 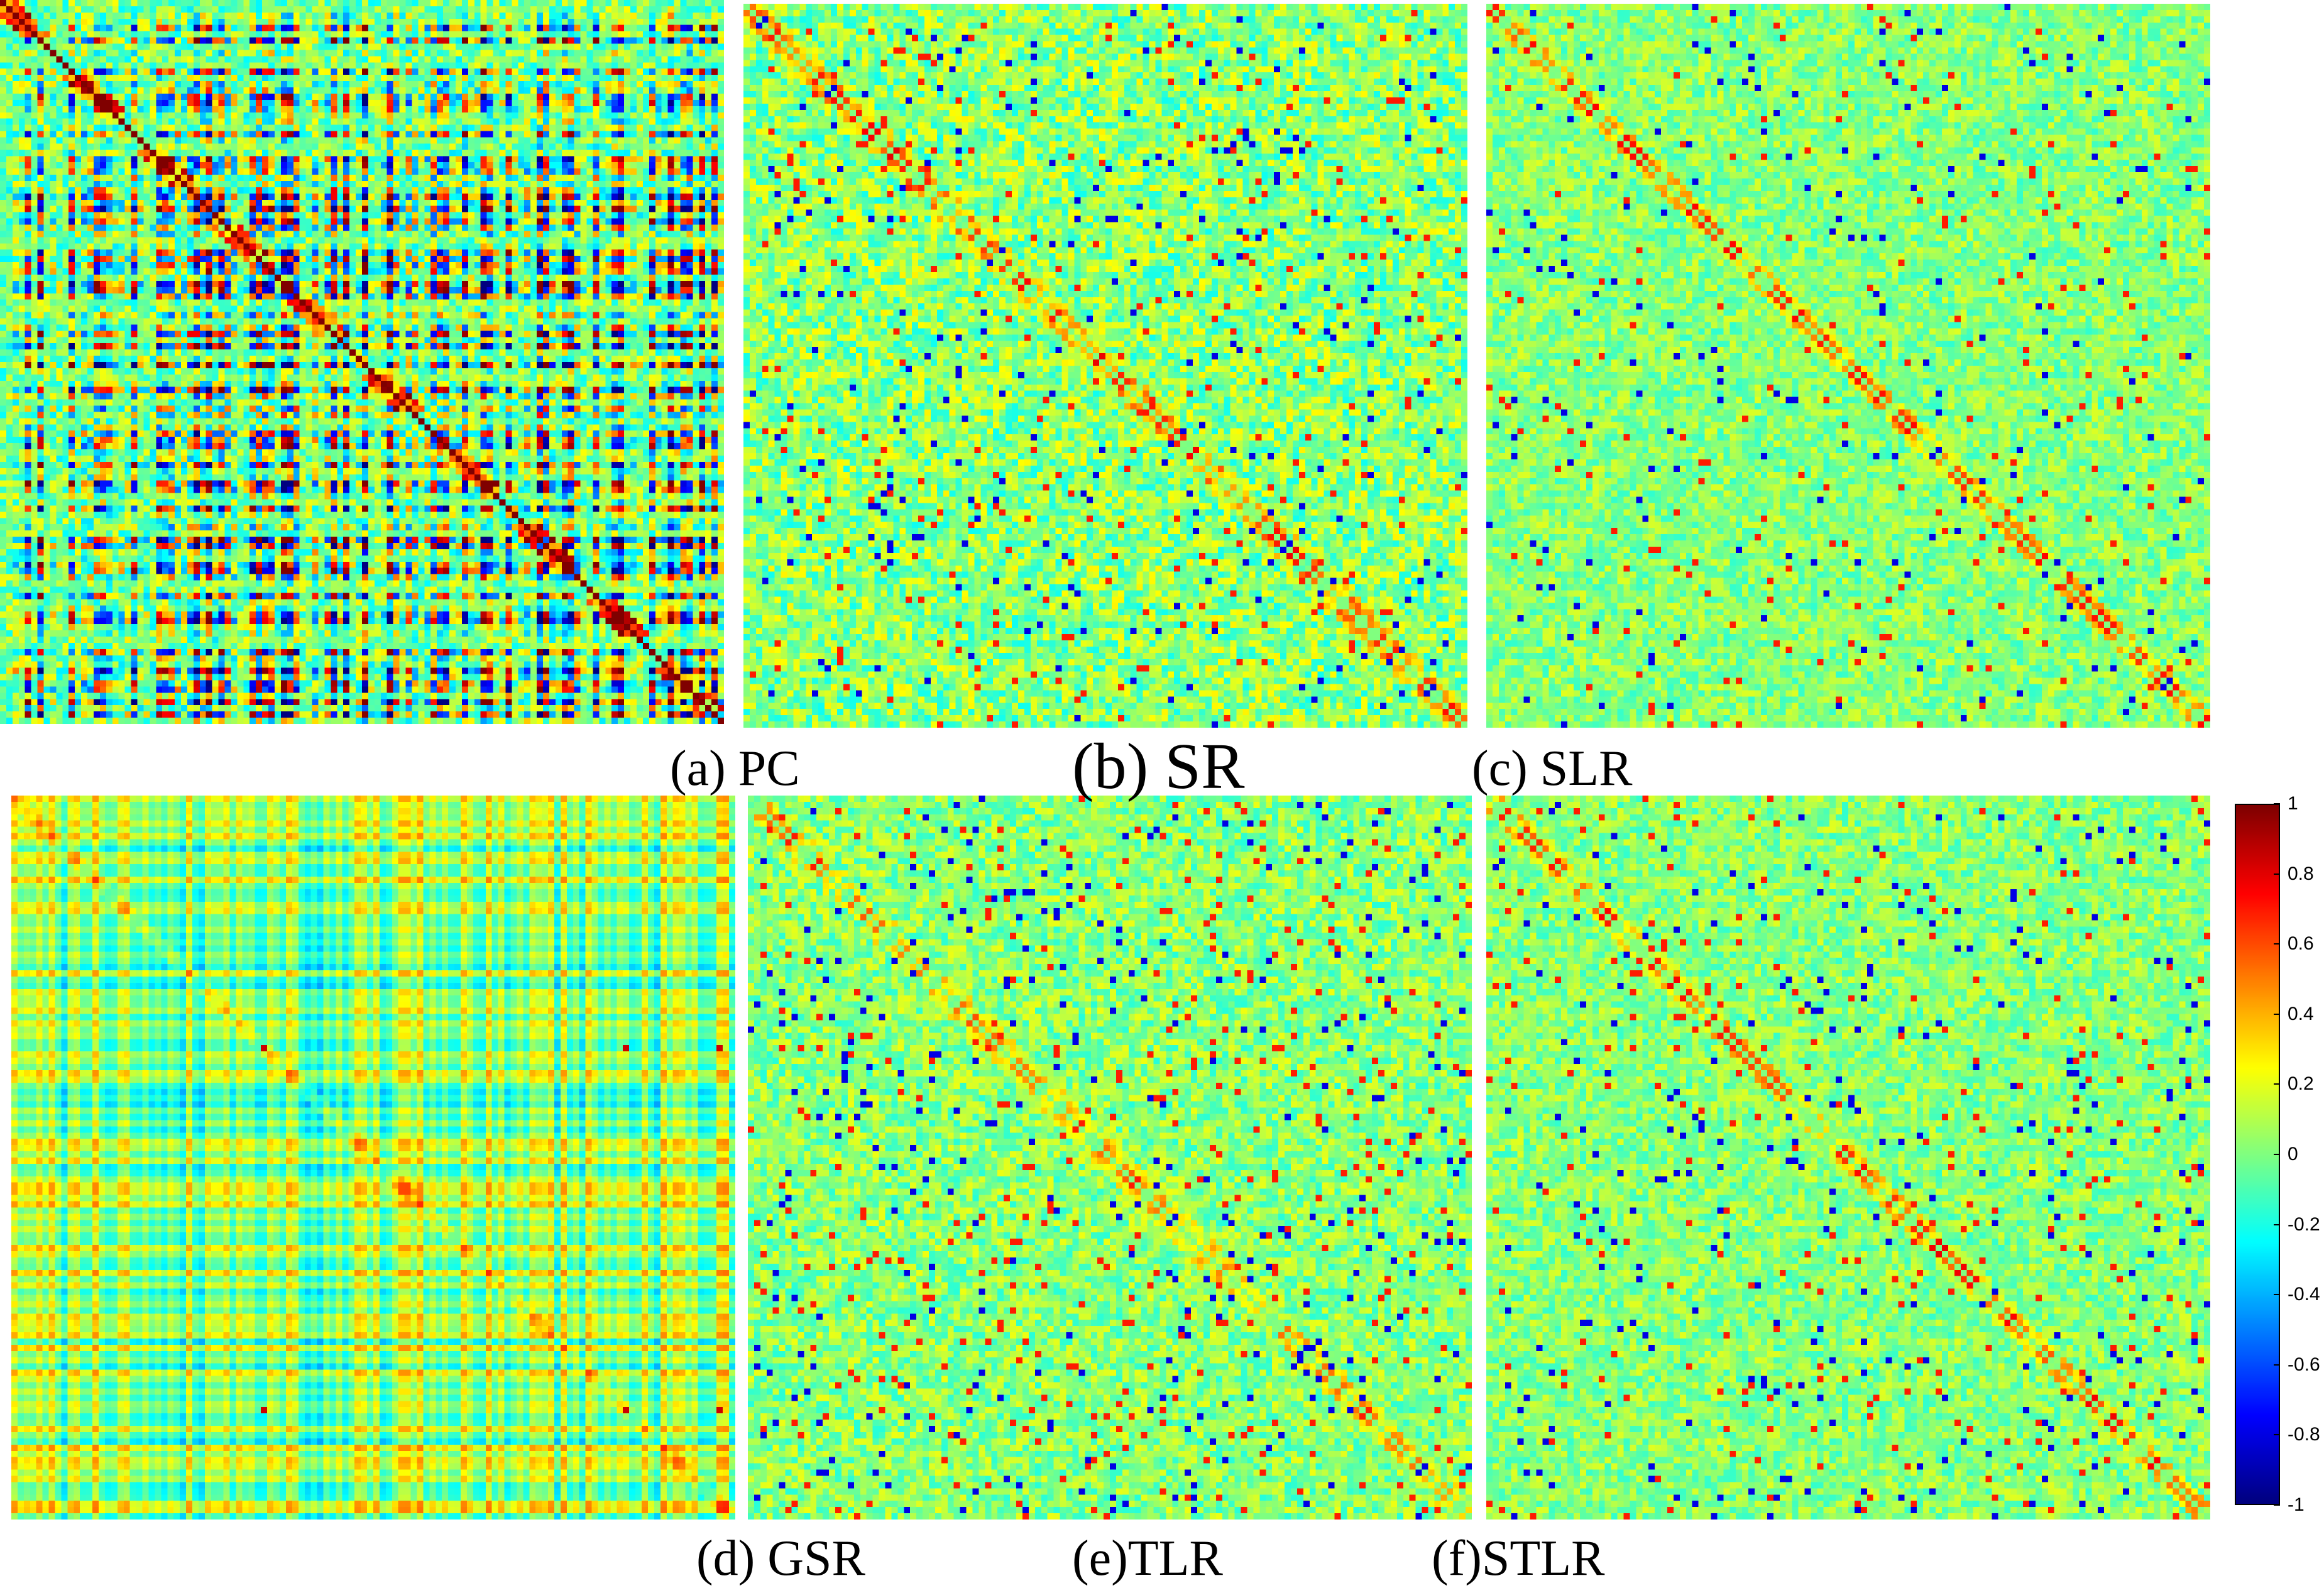 I want to click on caption-d: (d) GSR, so click(x=781, y=1558).